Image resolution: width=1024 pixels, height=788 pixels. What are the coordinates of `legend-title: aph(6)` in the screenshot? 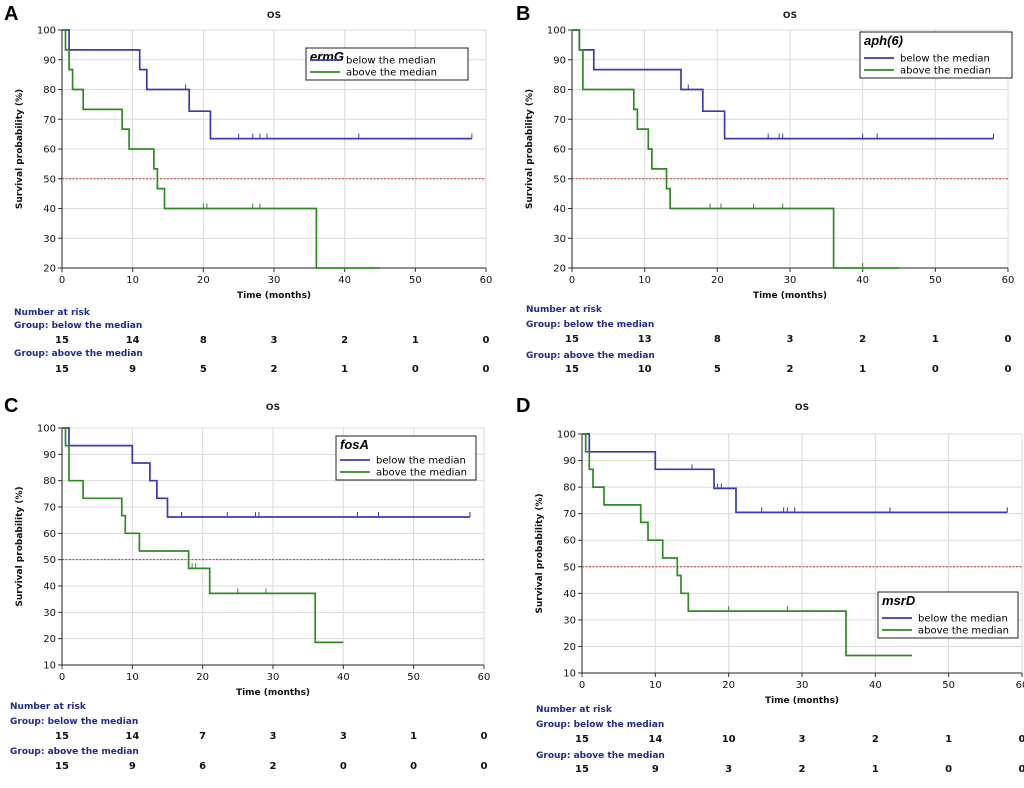 It's located at (883, 40).